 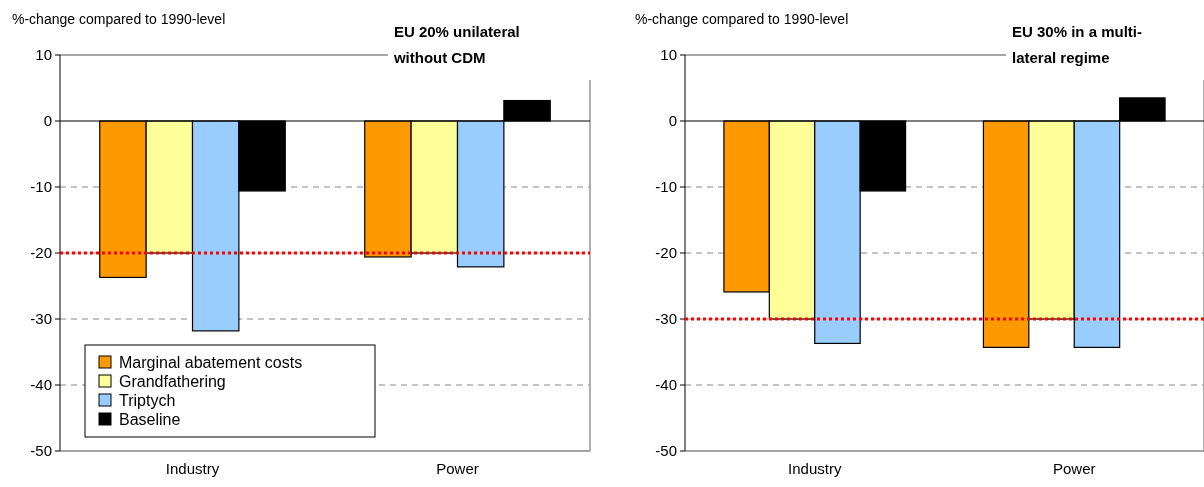 What do you see at coordinates (172, 381) in the screenshot?
I see `legend-label: Grandfathering` at bounding box center [172, 381].